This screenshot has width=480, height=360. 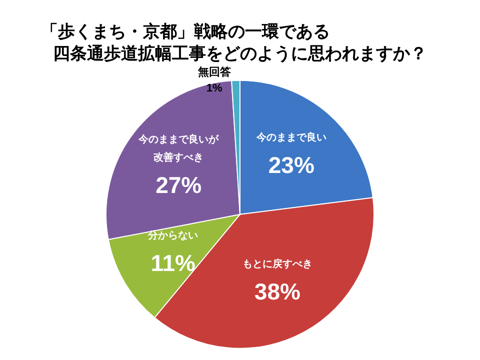 What do you see at coordinates (172, 235) in the screenshot?
I see `slice-label: 分からない` at bounding box center [172, 235].